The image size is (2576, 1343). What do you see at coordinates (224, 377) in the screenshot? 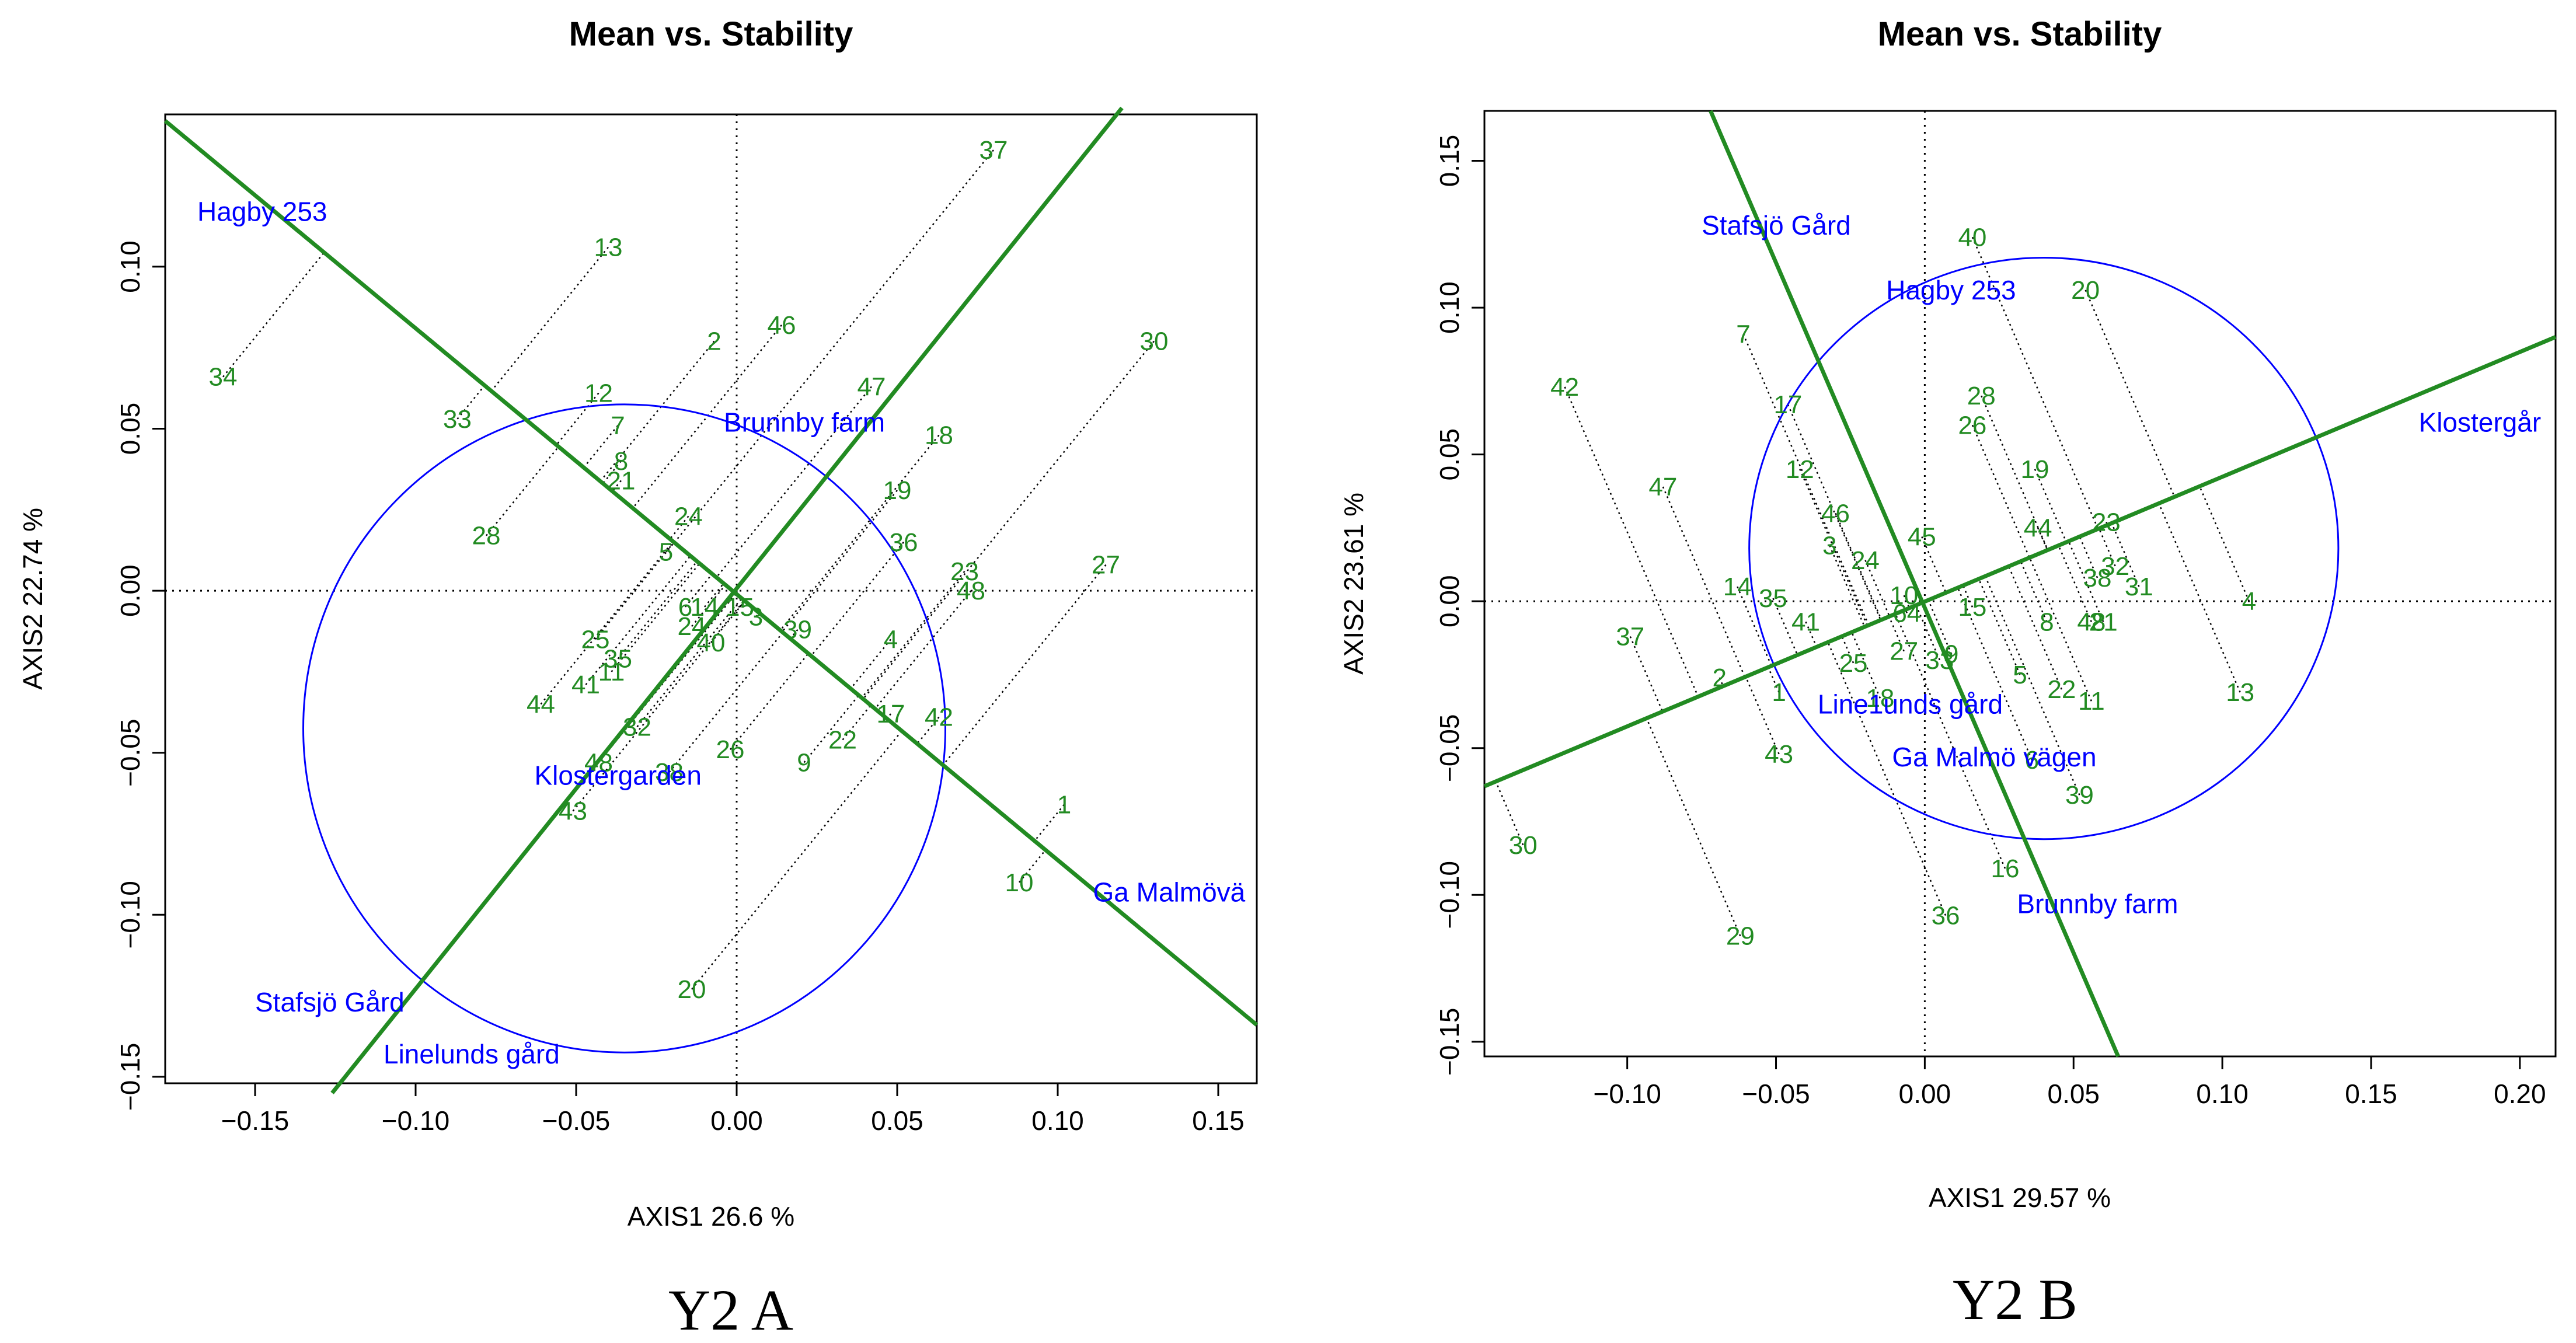
I see `genotype-label: 34` at bounding box center [224, 377].